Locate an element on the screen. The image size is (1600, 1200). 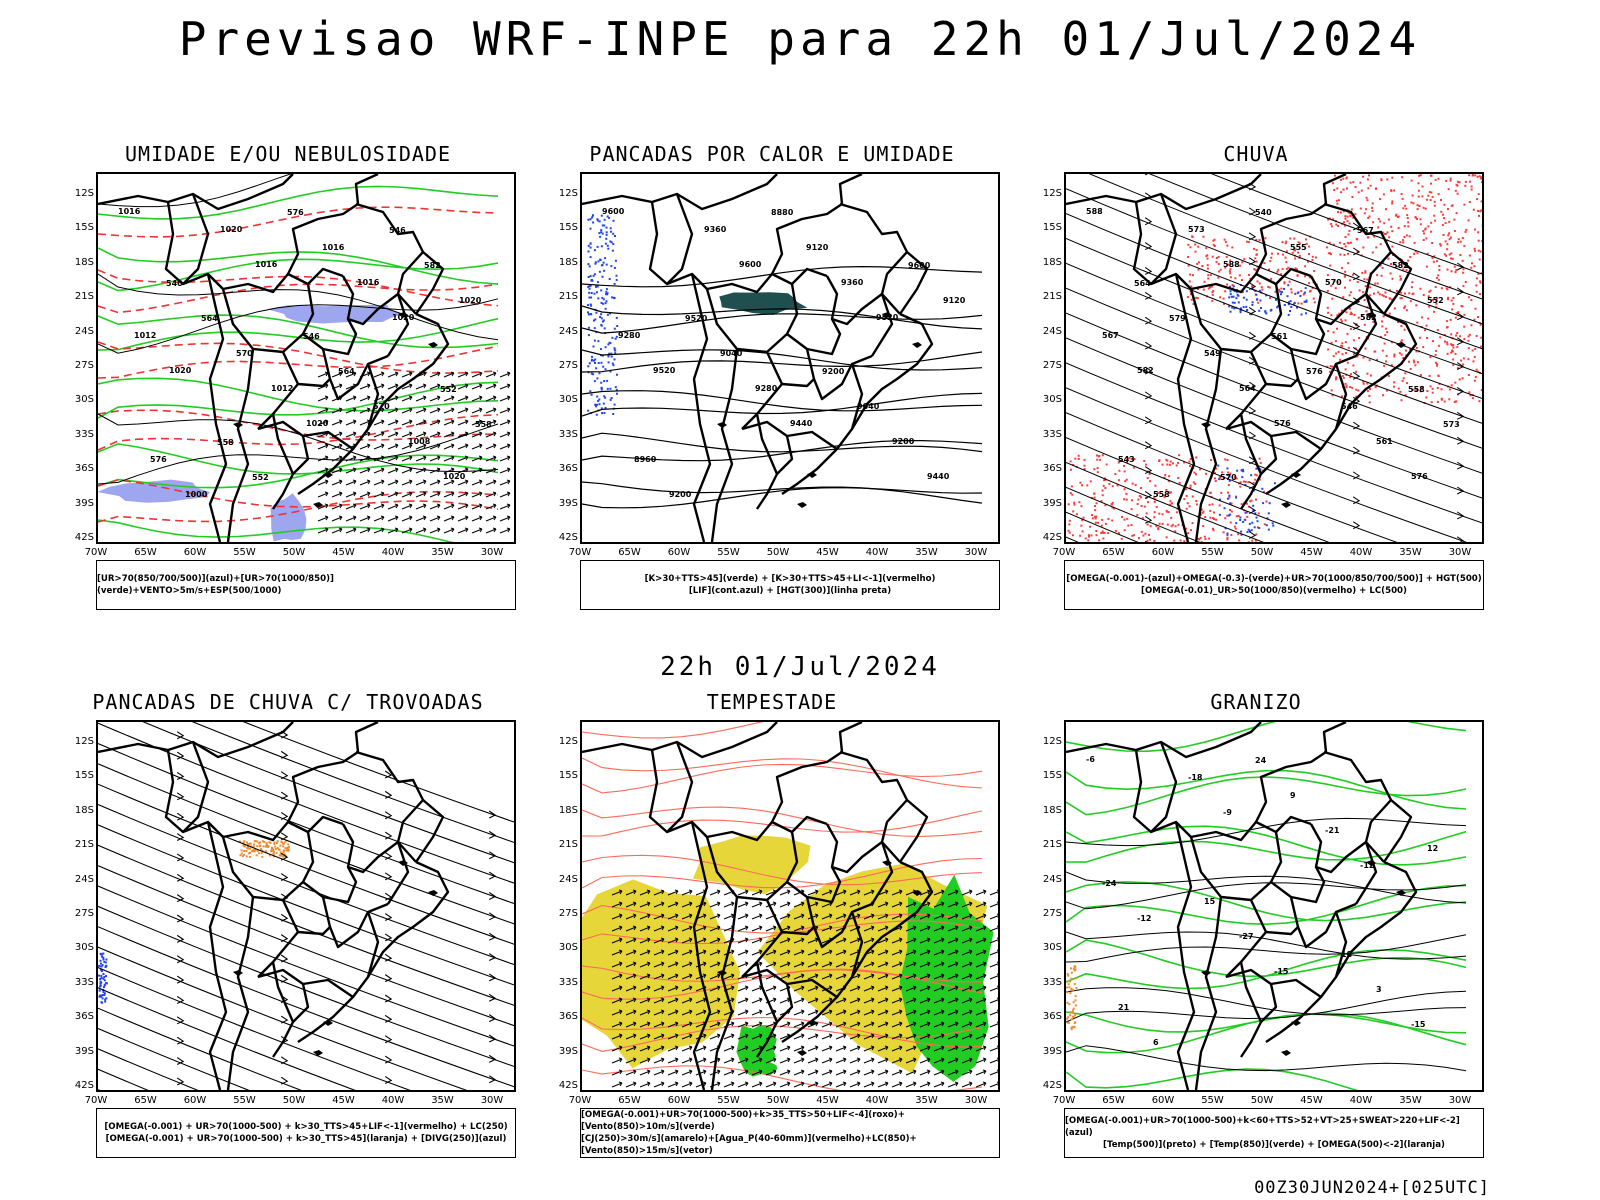
longitude-tick-label: 40W is located at coordinates (1361, 552).